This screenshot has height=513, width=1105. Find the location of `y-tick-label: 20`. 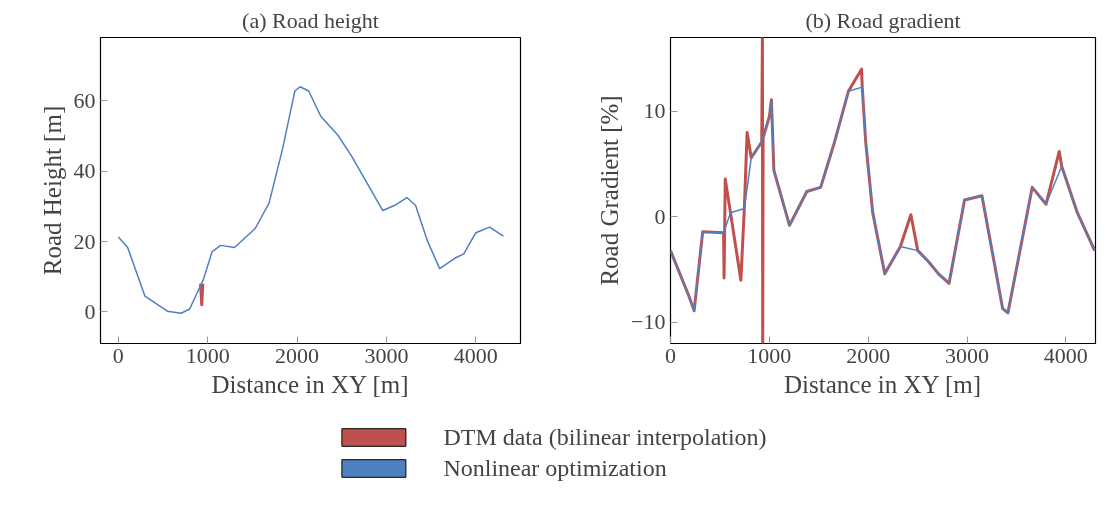

y-tick-label: 20 is located at coordinates (84, 241).